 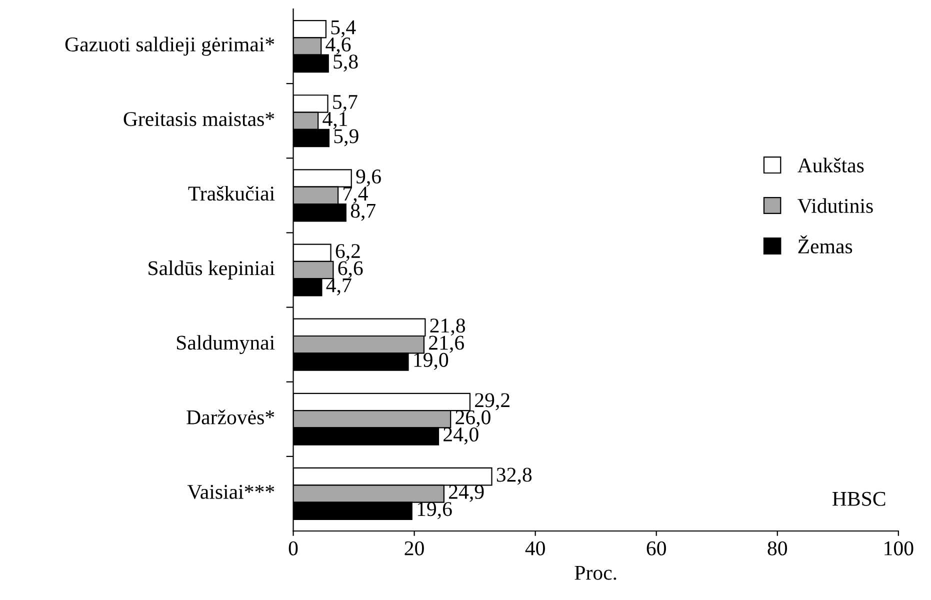 I want to click on x-tick-label: 0, so click(x=293, y=548).